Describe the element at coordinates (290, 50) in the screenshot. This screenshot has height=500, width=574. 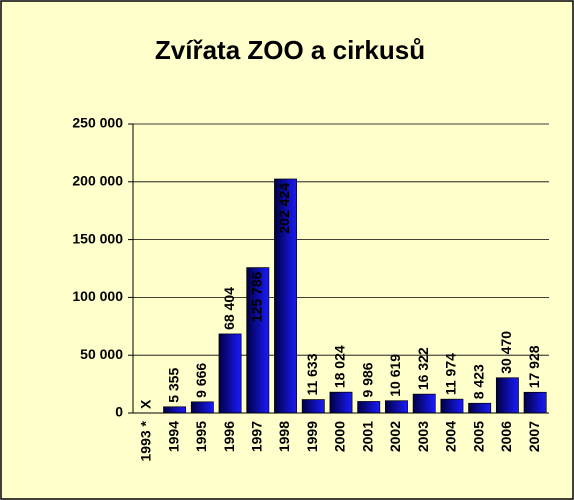
I see `chart-title: Zvířata ZOO a cirkusů` at that location.